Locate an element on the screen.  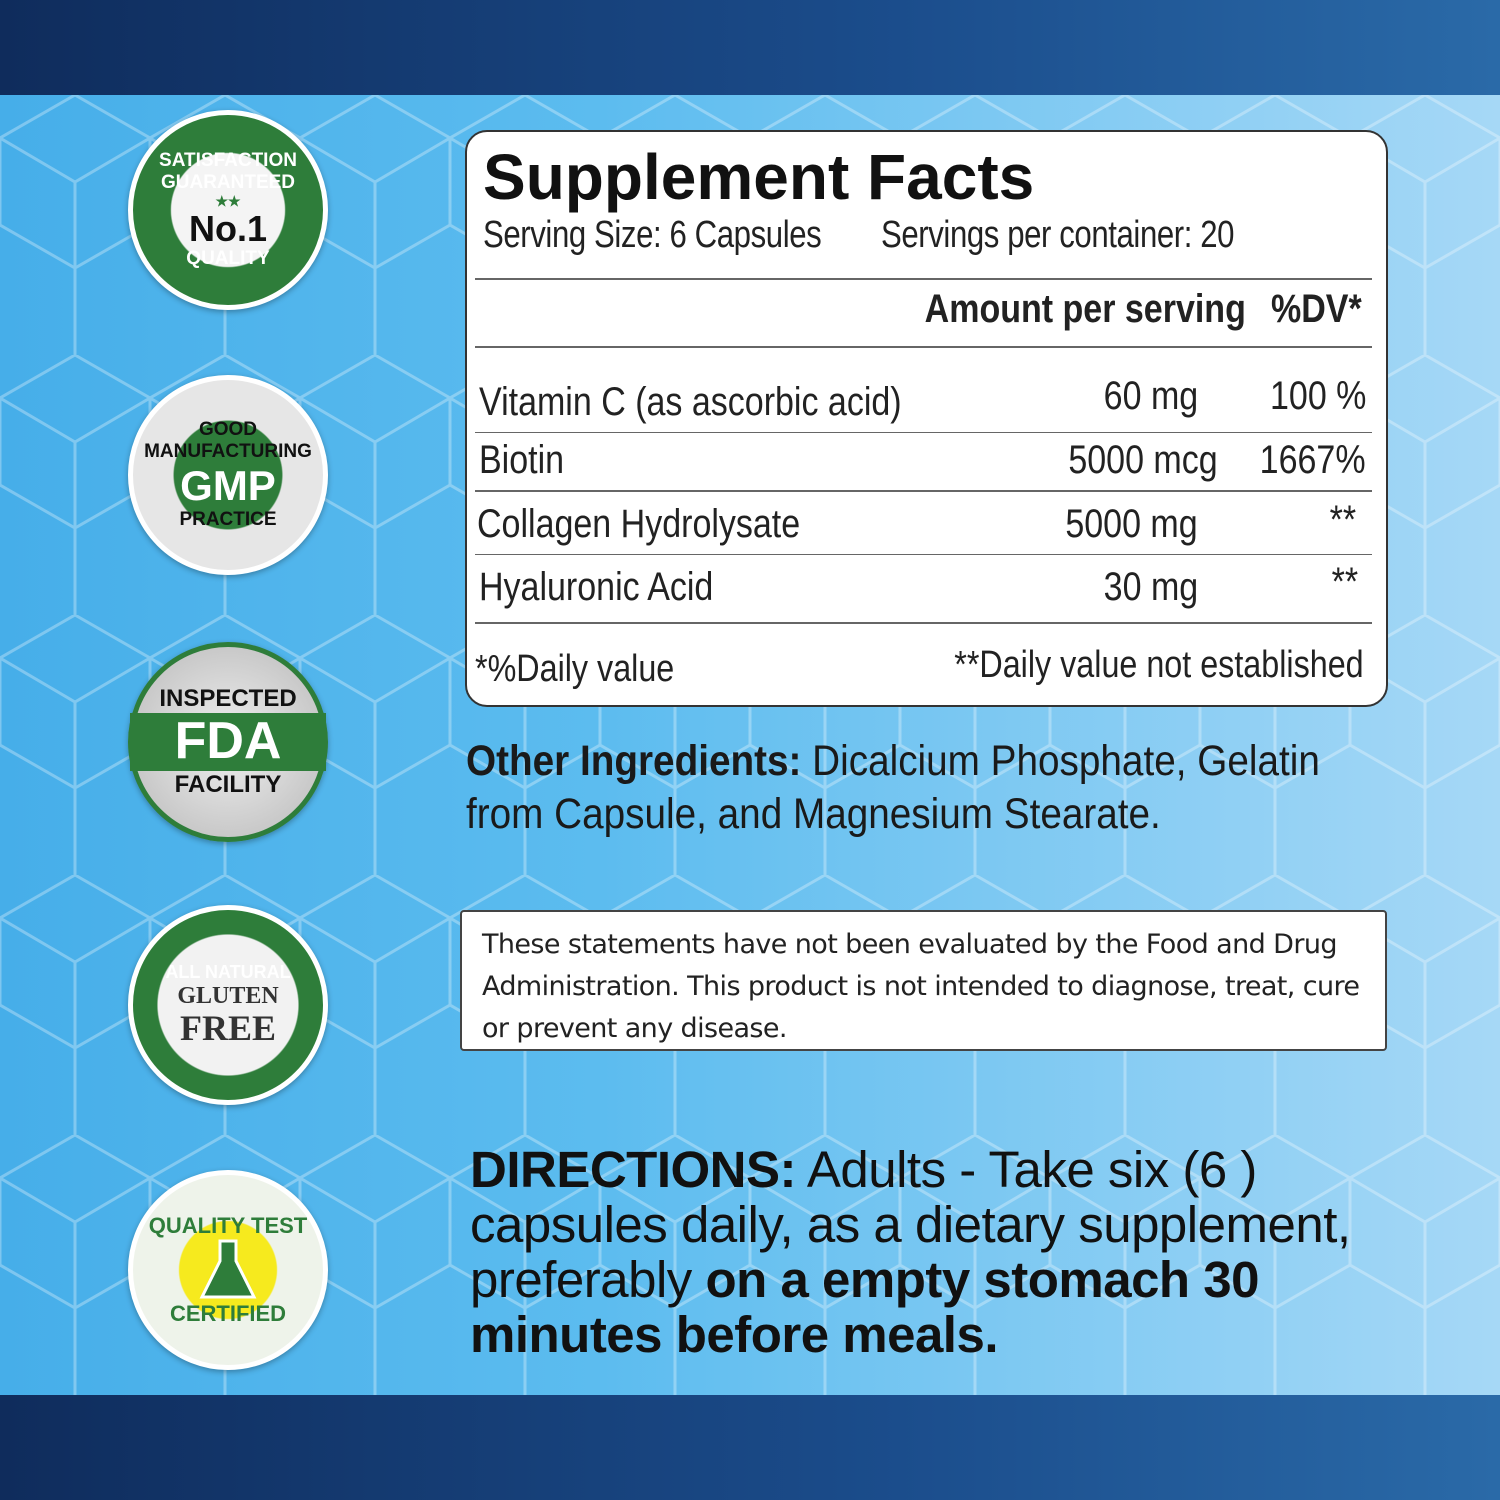
quality-test-badge: QUALITY TEST CERTIFIED is located at coordinates (228, 1270).